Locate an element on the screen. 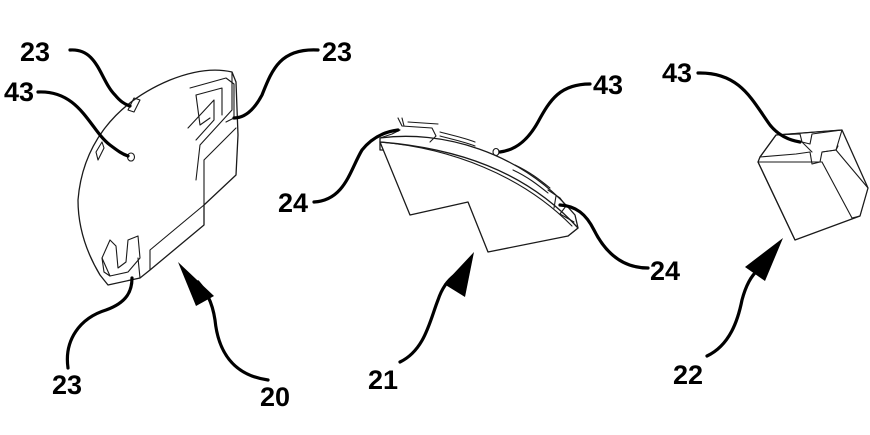  label-43-mid: 43 is located at coordinates (608, 85).